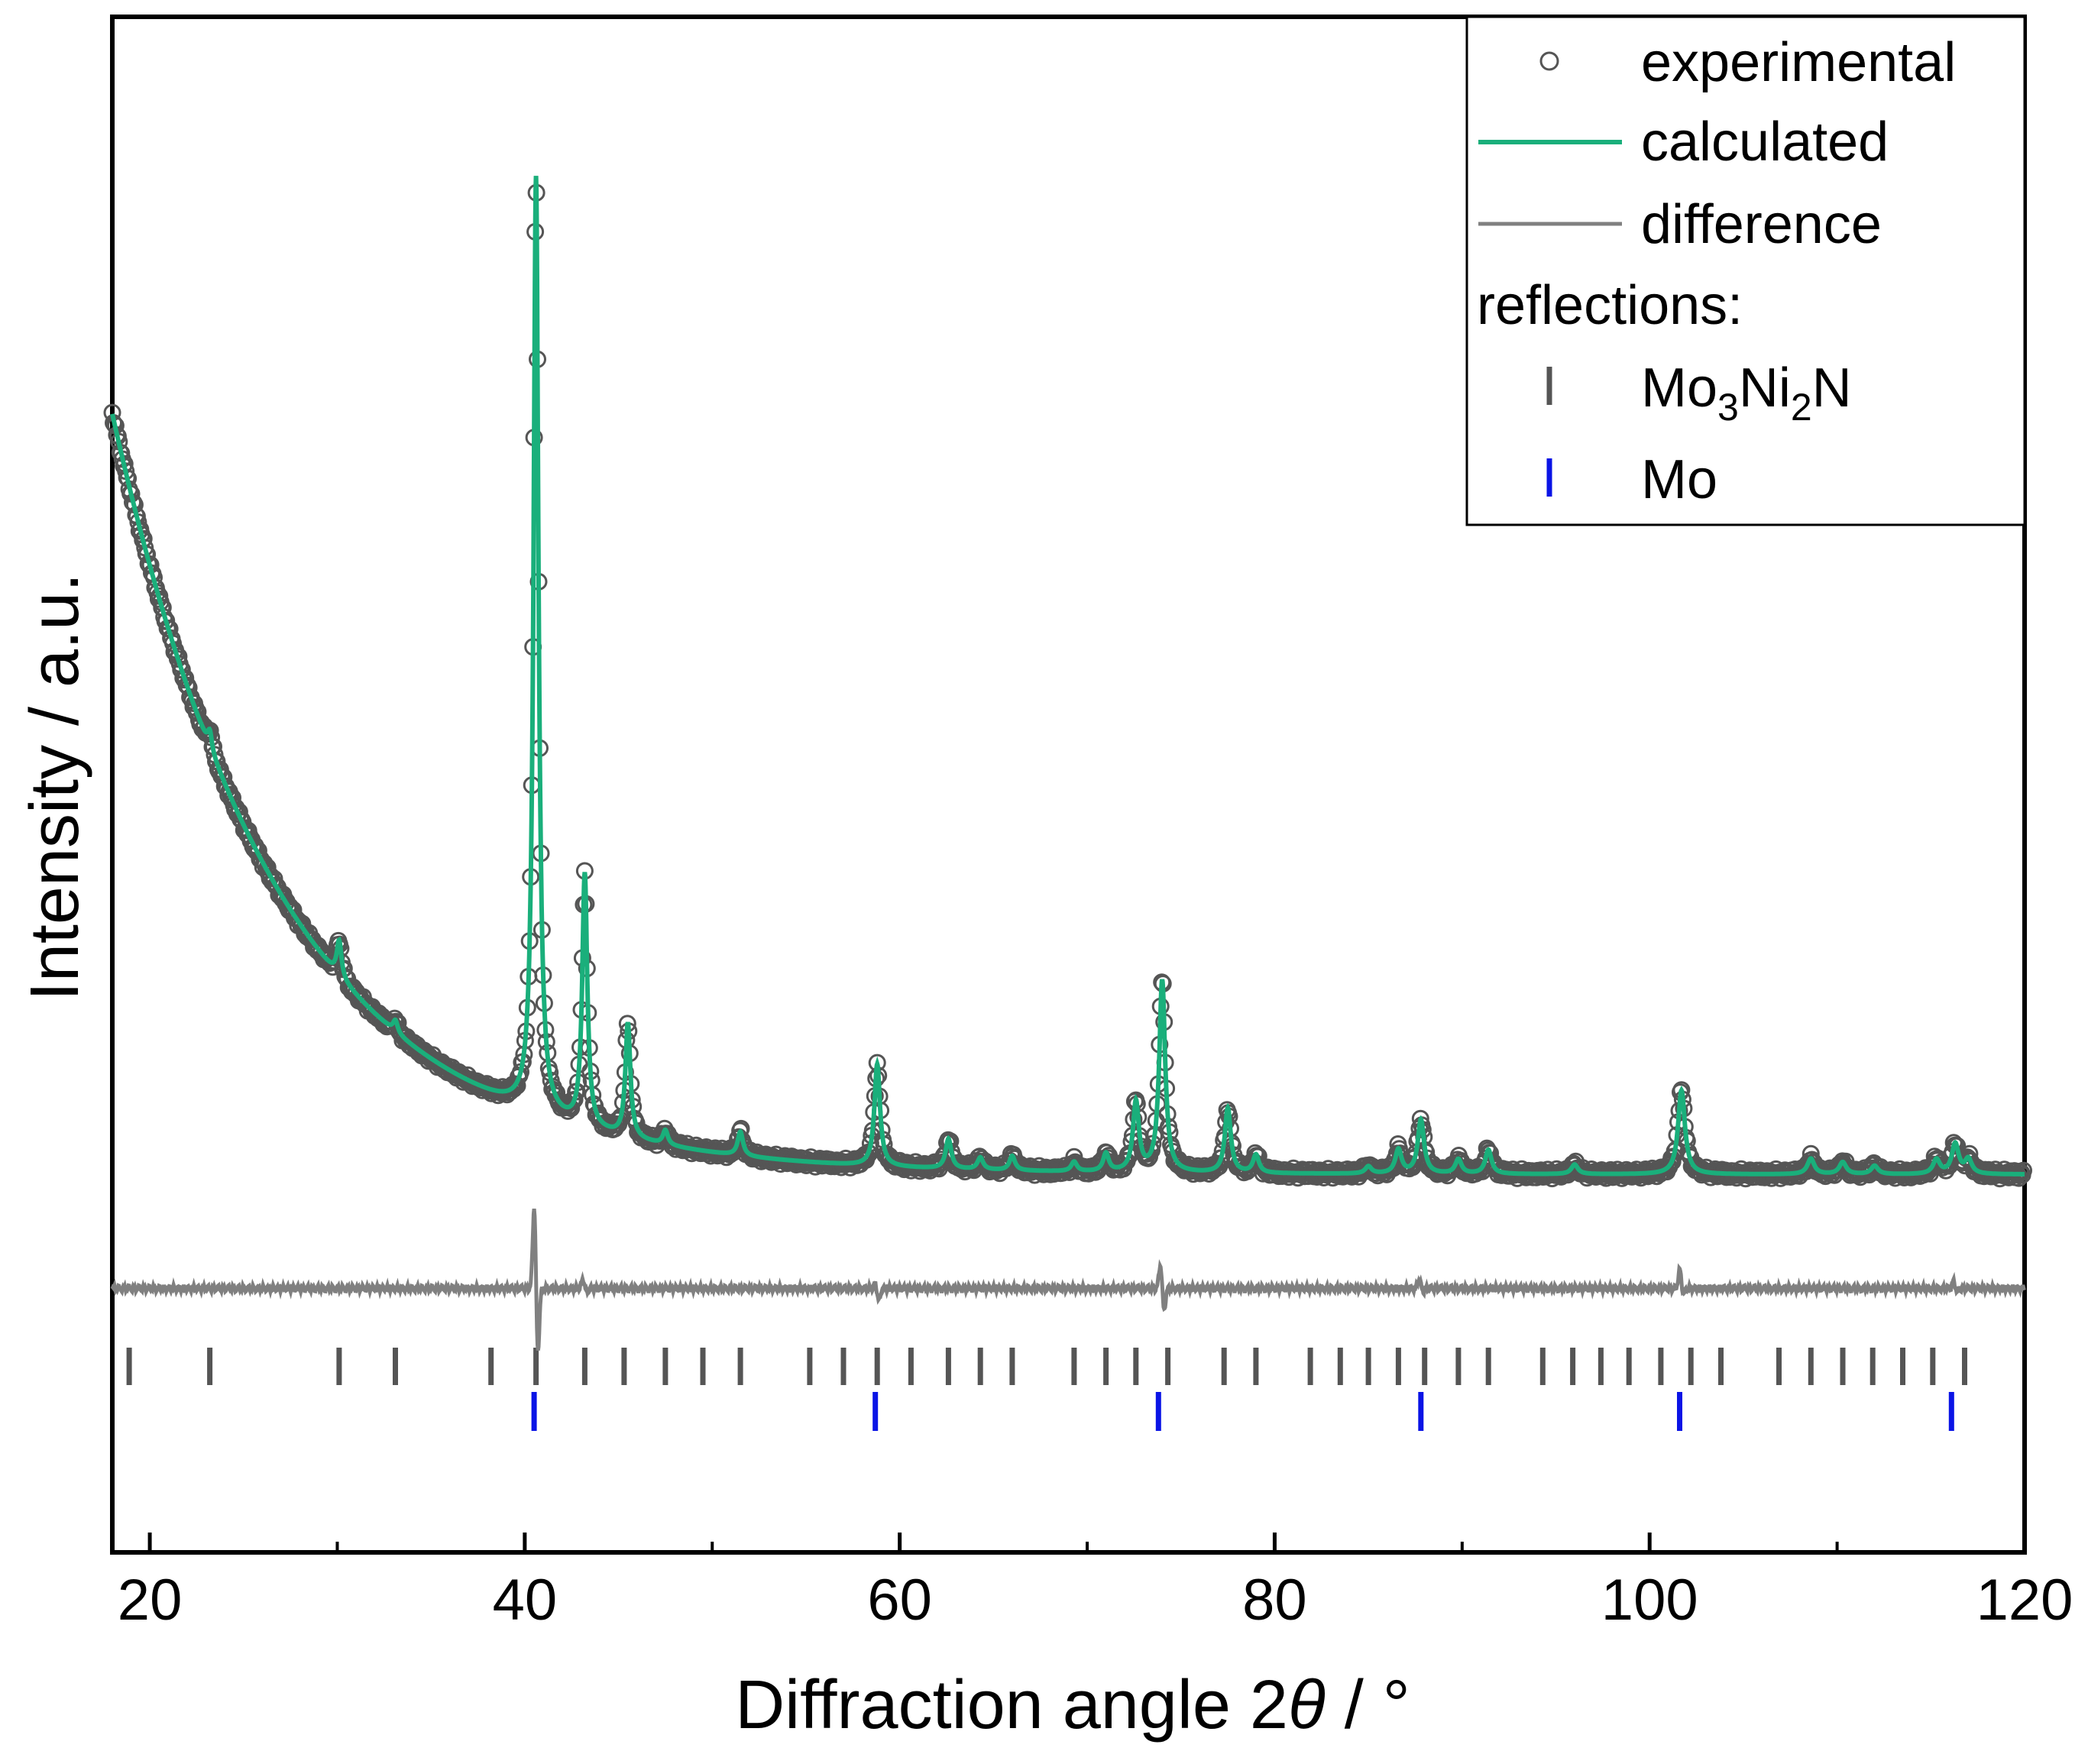 The height and width of the screenshot is (1764, 2088). Describe the element at coordinates (1761, 224) in the screenshot. I see `legend-difference-label: difference` at that location.